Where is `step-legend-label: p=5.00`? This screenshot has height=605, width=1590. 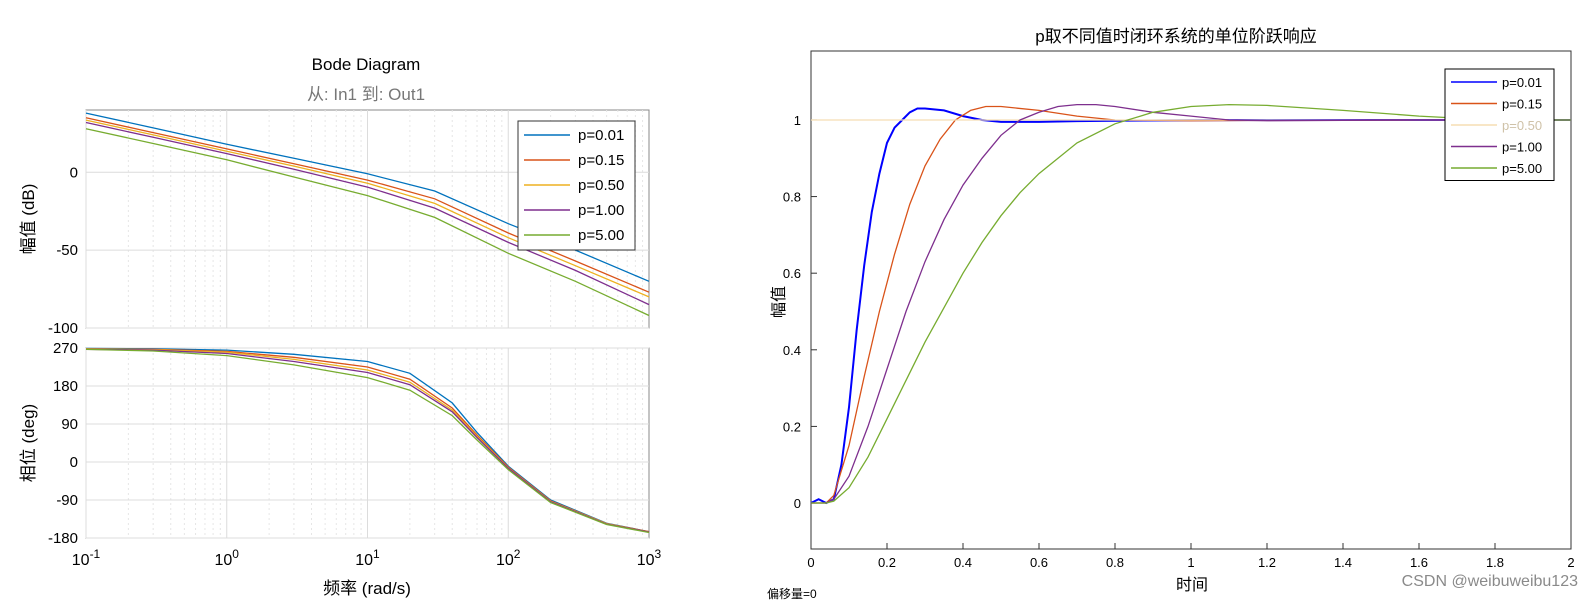 step-legend-label: p=5.00 is located at coordinates (1522, 168).